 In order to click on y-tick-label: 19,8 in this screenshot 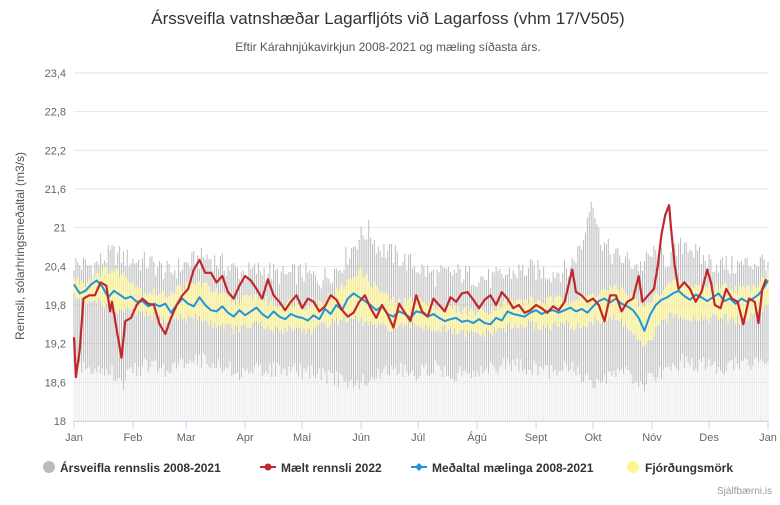, I will do `click(55, 306)`.